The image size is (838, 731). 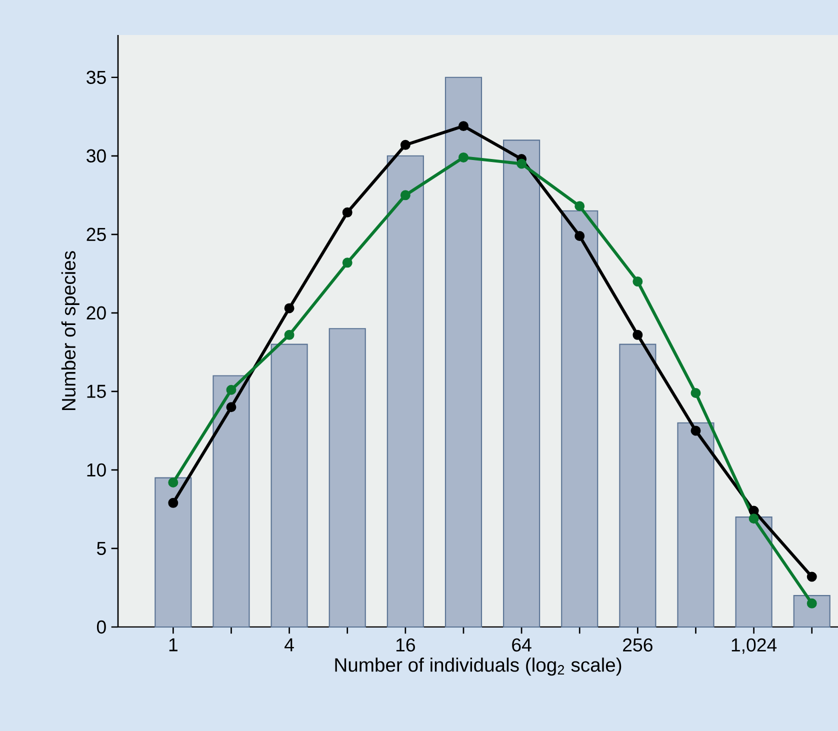 I want to click on y-tick-label: 10, so click(x=96, y=470).